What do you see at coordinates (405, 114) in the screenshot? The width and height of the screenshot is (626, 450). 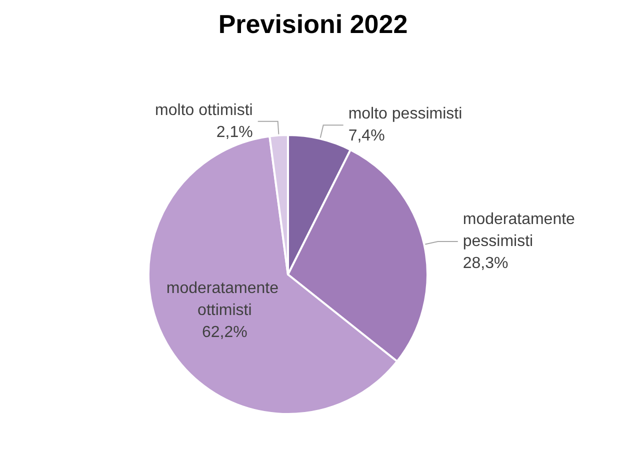 I see `slice-label: molto pessimisti` at bounding box center [405, 114].